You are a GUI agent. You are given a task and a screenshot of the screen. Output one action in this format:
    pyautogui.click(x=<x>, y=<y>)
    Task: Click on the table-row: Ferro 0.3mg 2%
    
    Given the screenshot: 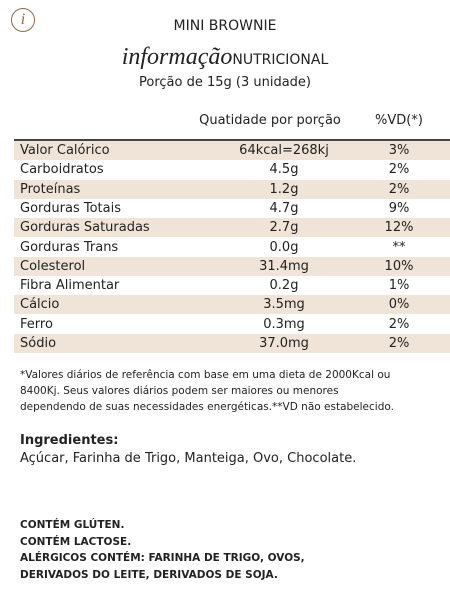 What is the action you would take?
    pyautogui.click(x=232, y=324)
    